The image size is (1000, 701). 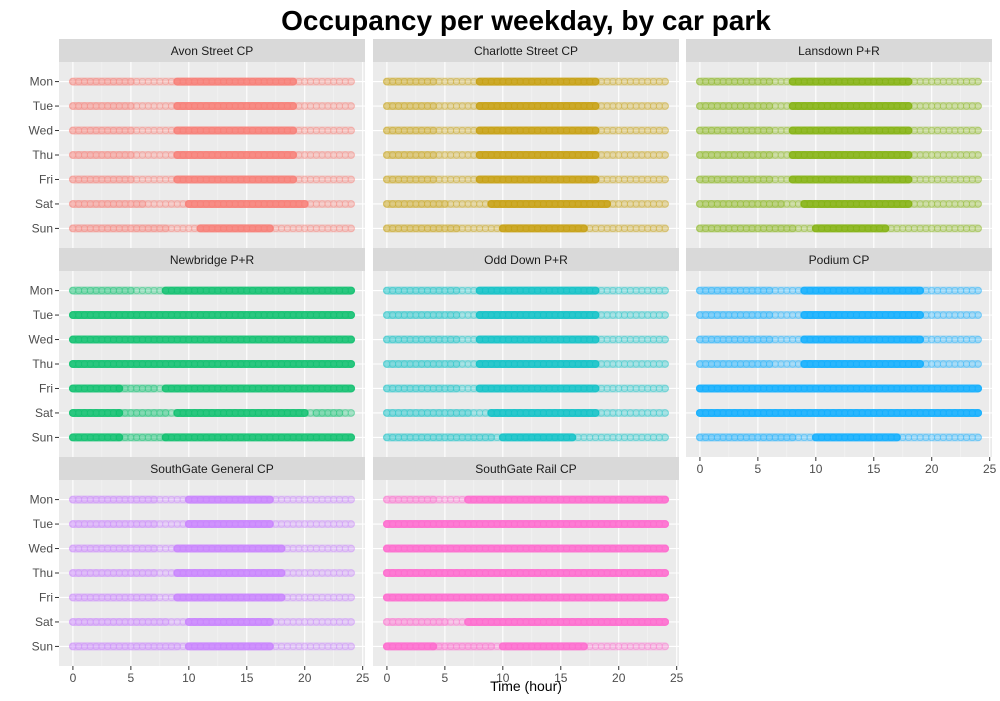 I want to click on x-tick-label: 5, so click(x=758, y=469).